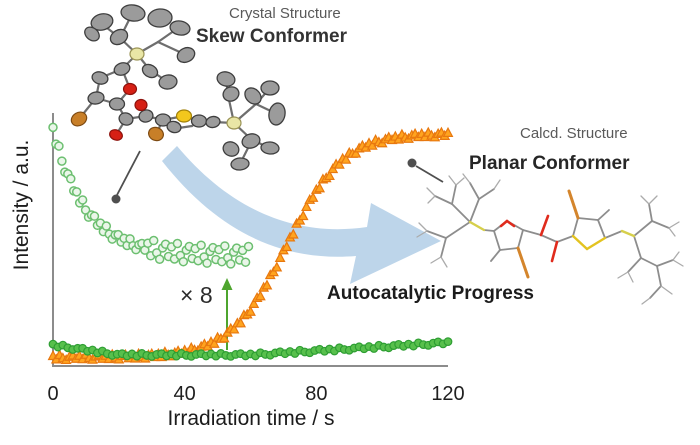 The width and height of the screenshot is (700, 445). Describe the element at coordinates (52, 394) in the screenshot. I see `x-tick-label: 0` at that location.